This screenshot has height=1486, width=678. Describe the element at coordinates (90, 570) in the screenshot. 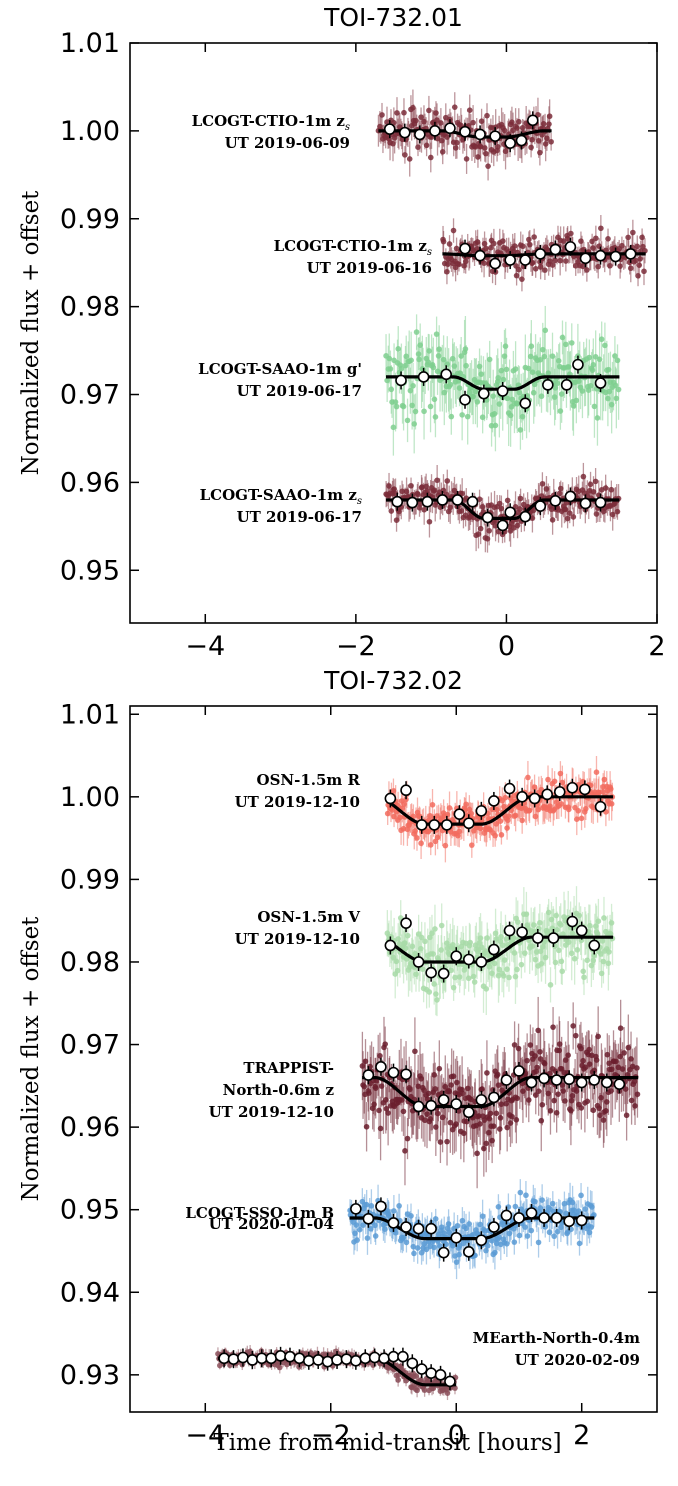

I see `y-tick-label: 0.95` at that location.